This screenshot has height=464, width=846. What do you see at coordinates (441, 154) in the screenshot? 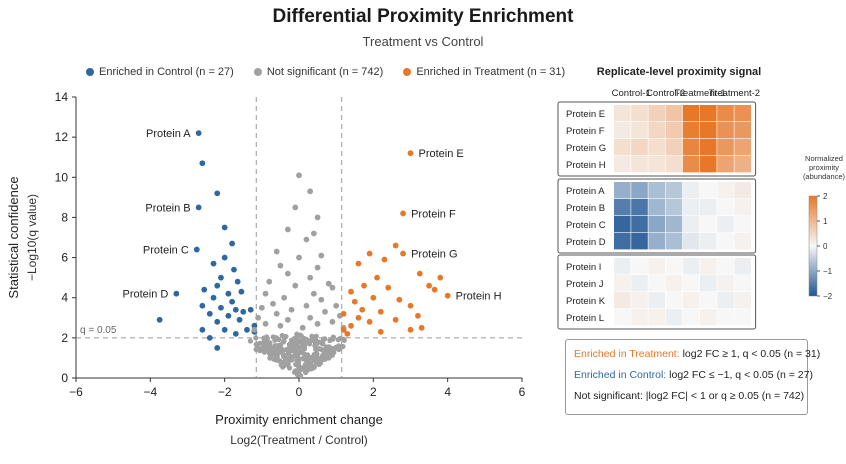
I see `protein-label: Protein E` at bounding box center [441, 154].